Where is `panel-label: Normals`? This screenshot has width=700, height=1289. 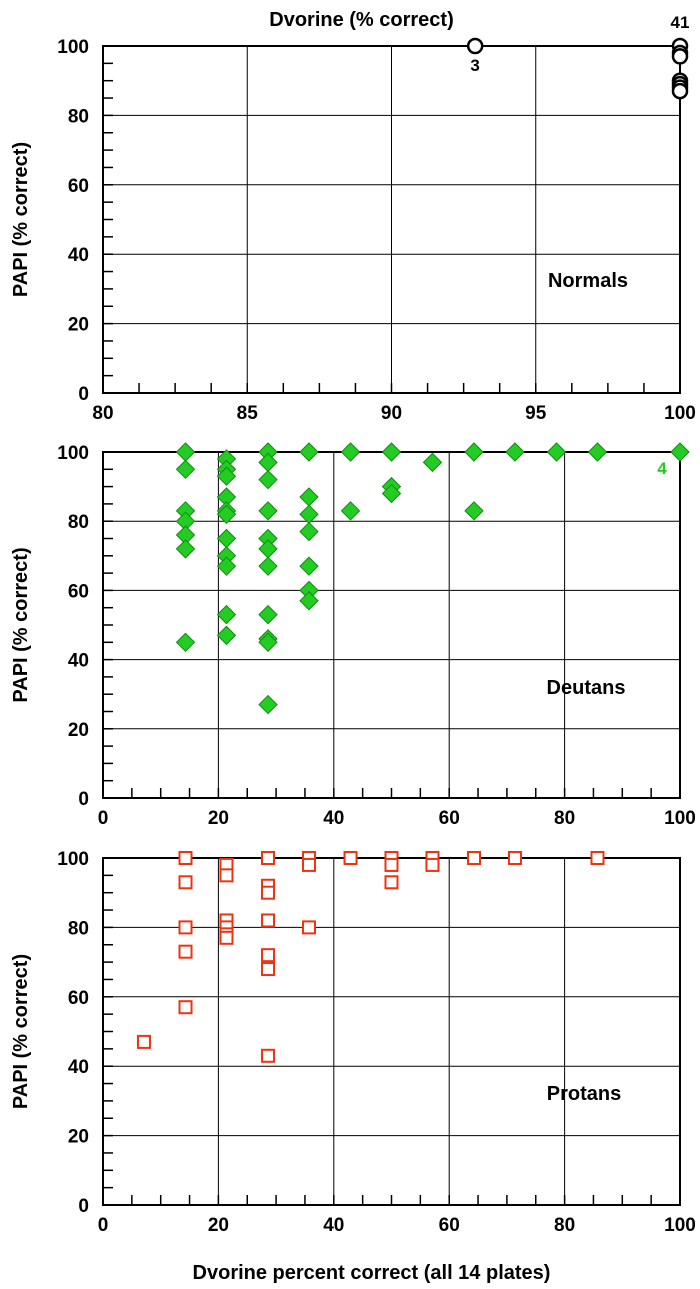
panel-label: Normals is located at coordinates (588, 281).